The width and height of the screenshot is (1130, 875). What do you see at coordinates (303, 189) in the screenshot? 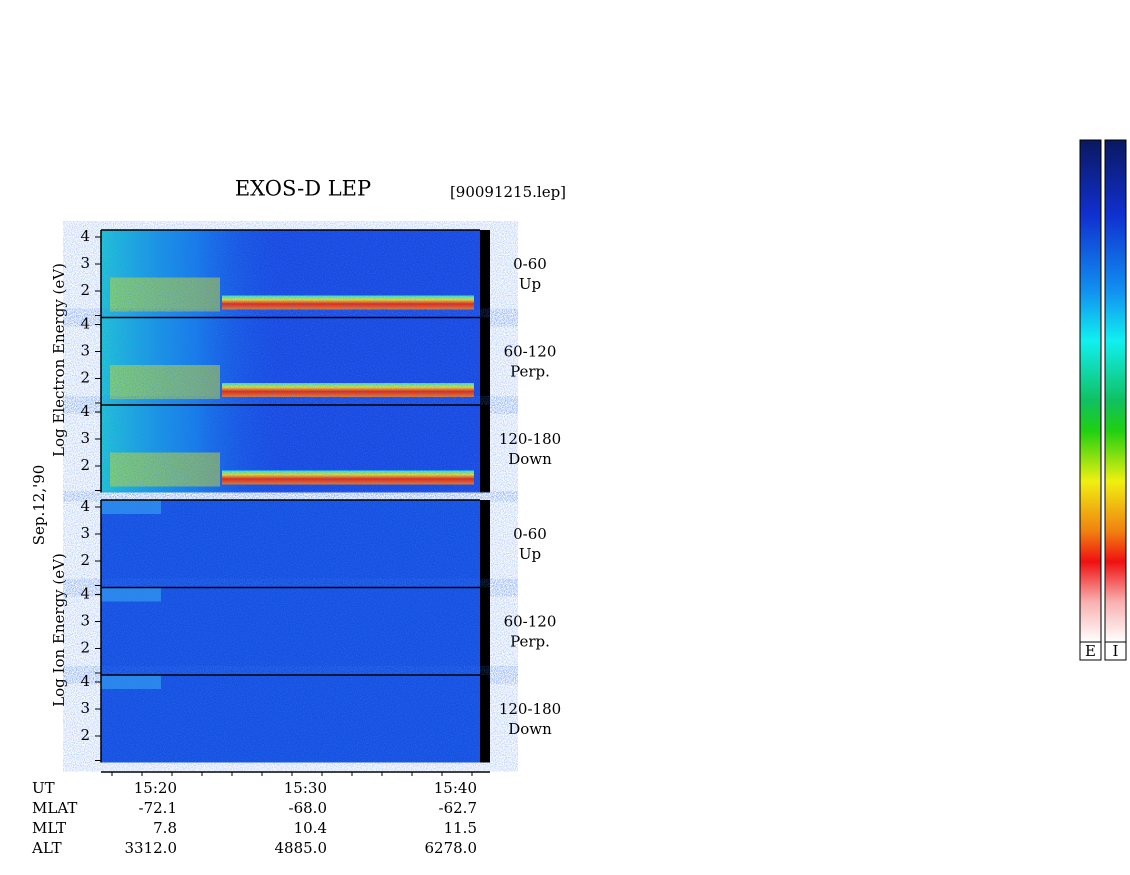
I see `title: EXOS-D LEP` at bounding box center [303, 189].